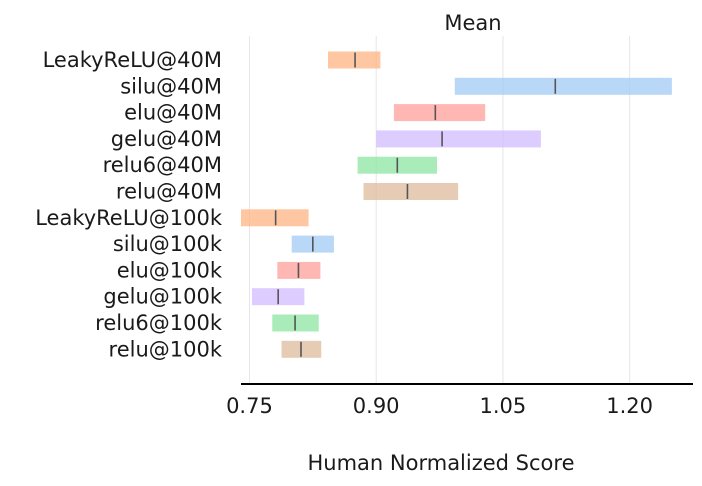 This screenshot has height=486, width=702. Describe the element at coordinates (249, 406) in the screenshot. I see `x-tick-label: 0.75` at that location.